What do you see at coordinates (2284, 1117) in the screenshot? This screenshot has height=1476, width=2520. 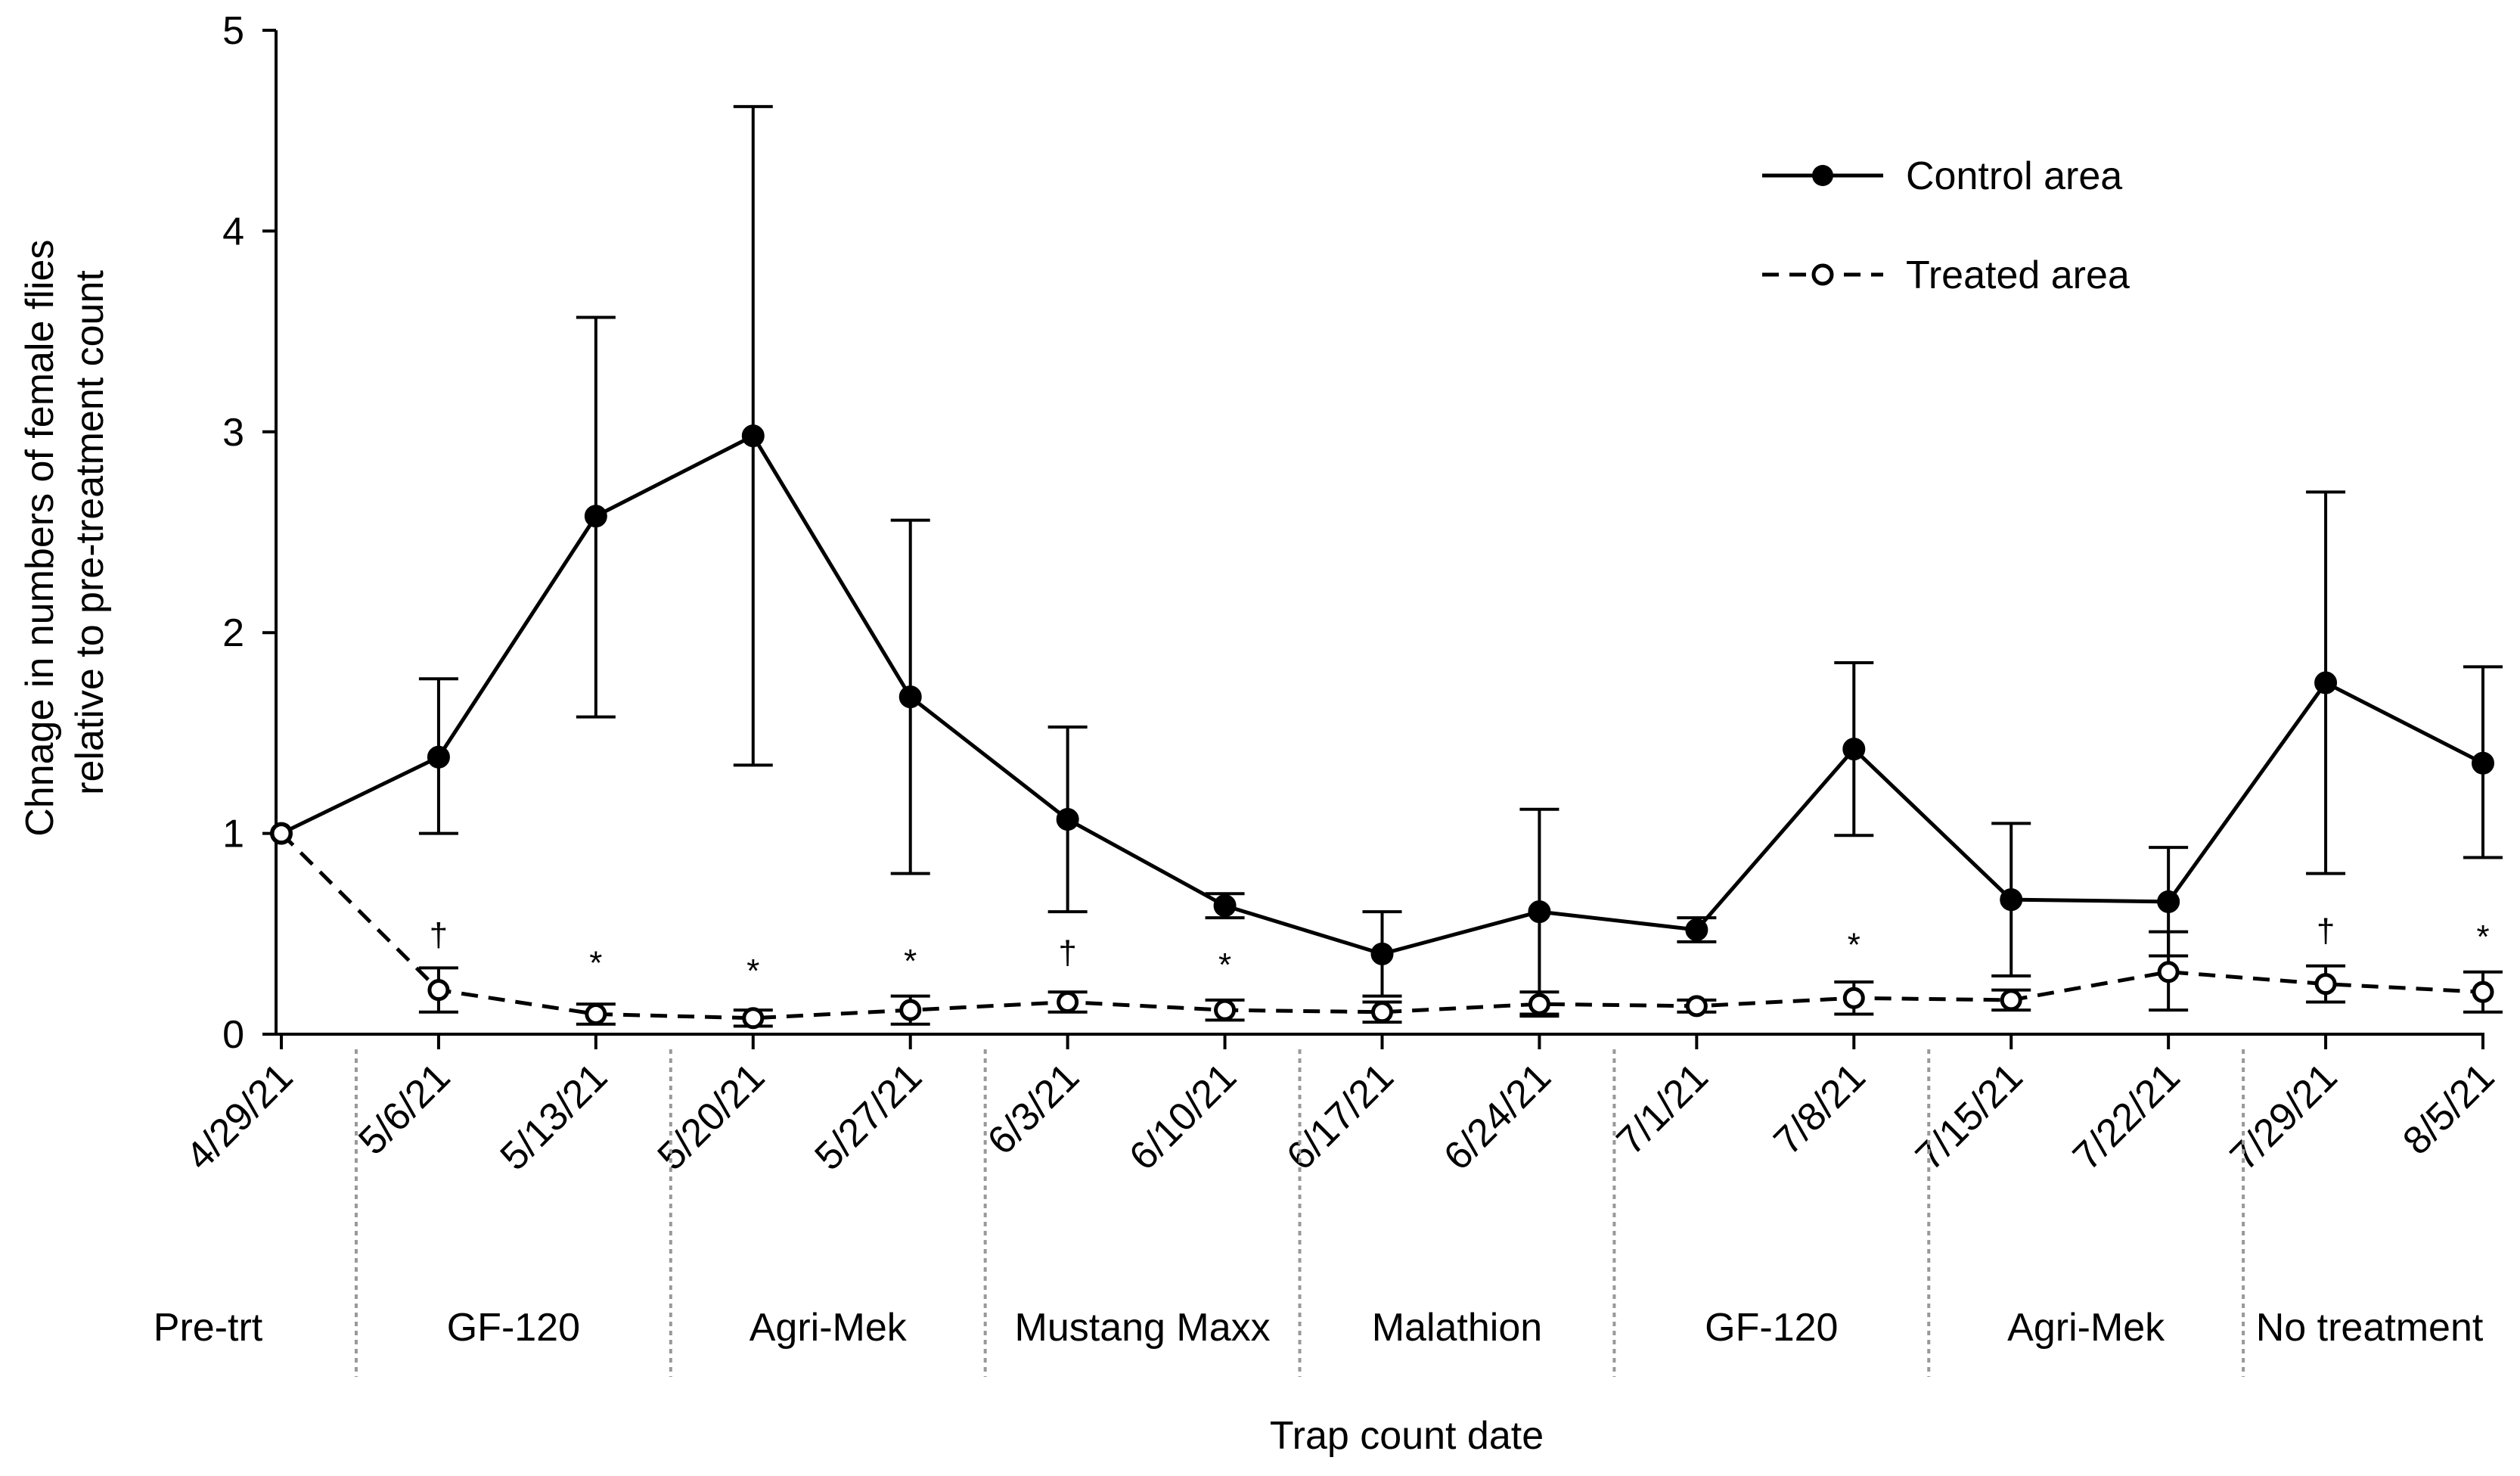 I see `x-tick-label-13: 7/29/21` at bounding box center [2284, 1117].